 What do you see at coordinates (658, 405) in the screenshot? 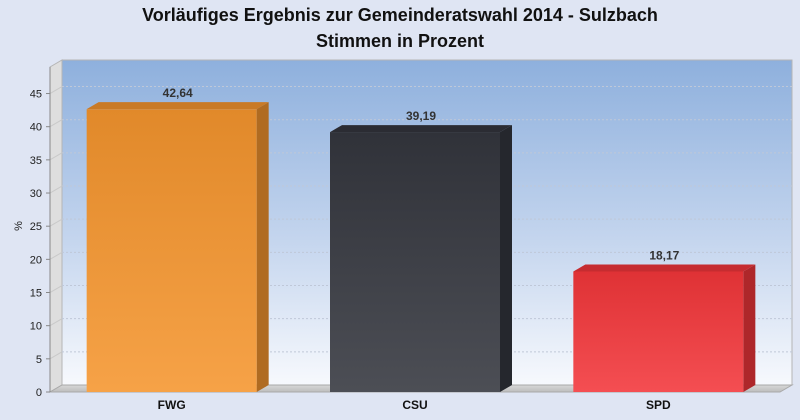
I see `x-category-label: SPD` at bounding box center [658, 405].